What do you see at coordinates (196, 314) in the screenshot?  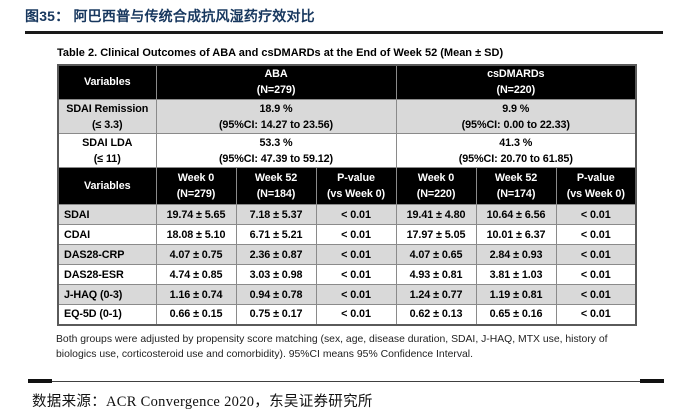 I see `value-cell: 0.66 ± 0.15` at bounding box center [196, 314].